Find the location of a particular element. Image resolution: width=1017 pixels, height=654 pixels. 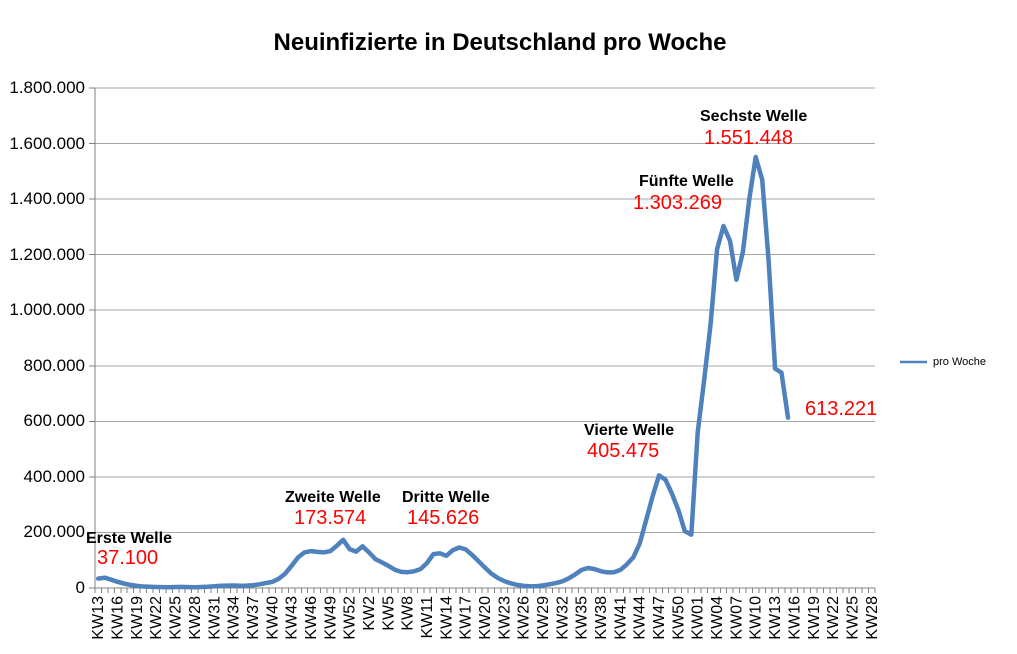

x-axis-label: KW46 is located at coordinates (311, 618).